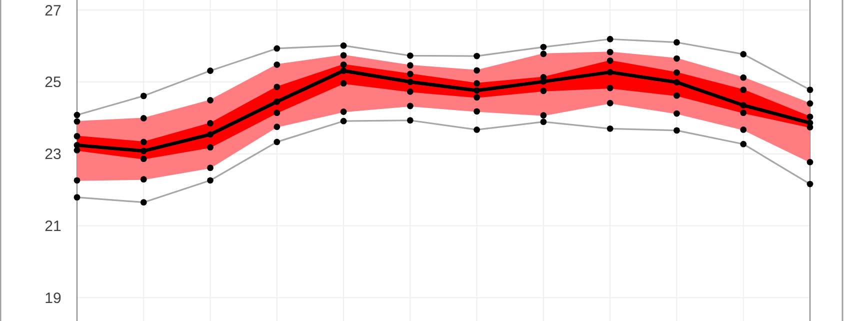 The width and height of the screenshot is (845, 321). What do you see at coordinates (53, 11) in the screenshot?
I see `y-tick-label: 27` at bounding box center [53, 11].